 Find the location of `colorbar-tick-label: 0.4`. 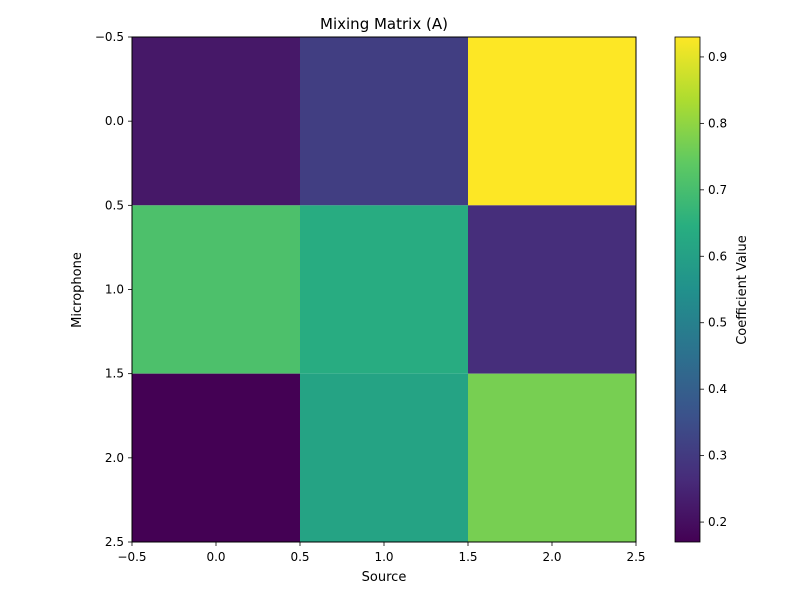

colorbar-tick-label: 0.4 is located at coordinates (717, 389).